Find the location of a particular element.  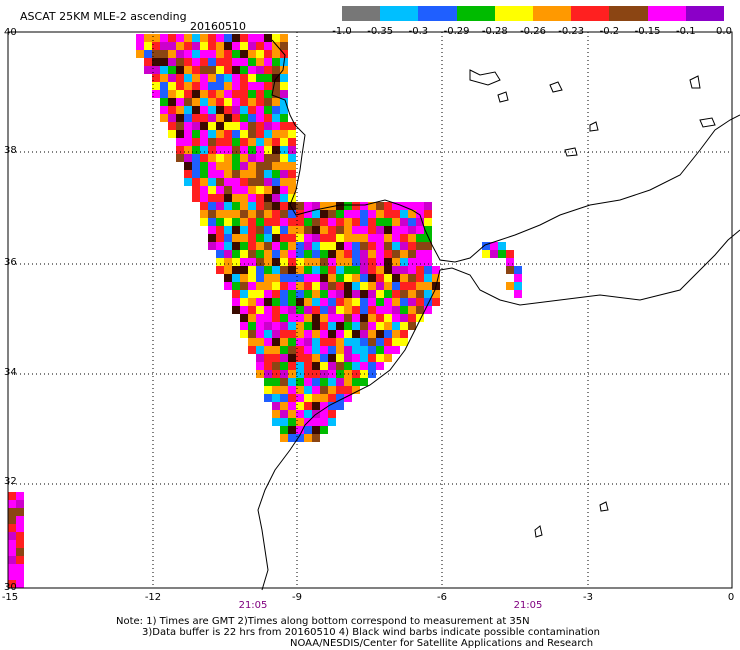

time-label-1: 21:05 is located at coordinates (253, 605).